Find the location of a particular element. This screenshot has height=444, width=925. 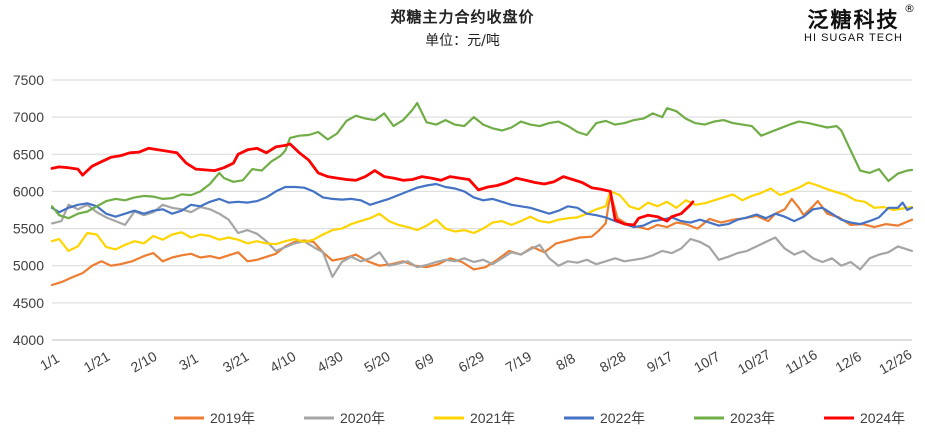

y-tick-label: 5500 is located at coordinates (28, 229).